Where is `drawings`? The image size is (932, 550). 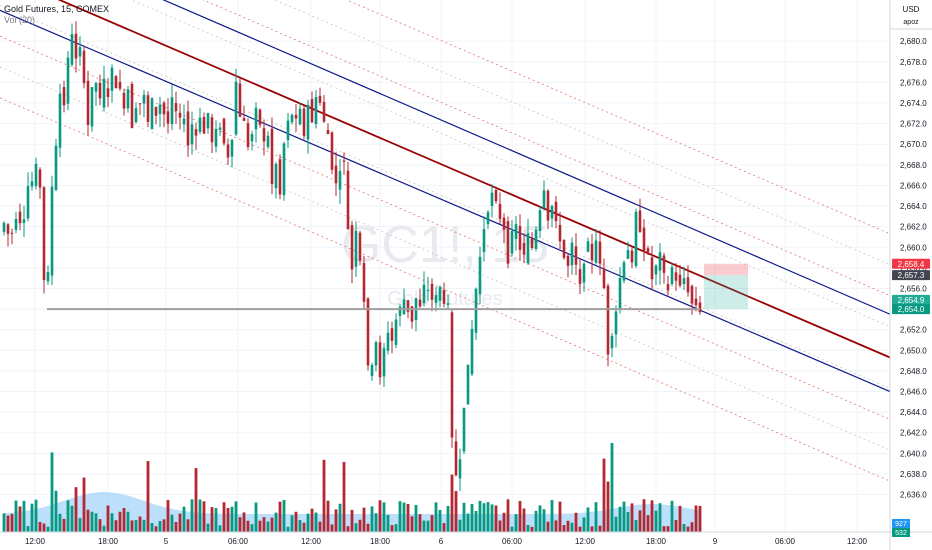
drawings is located at coordinates (397, 287).